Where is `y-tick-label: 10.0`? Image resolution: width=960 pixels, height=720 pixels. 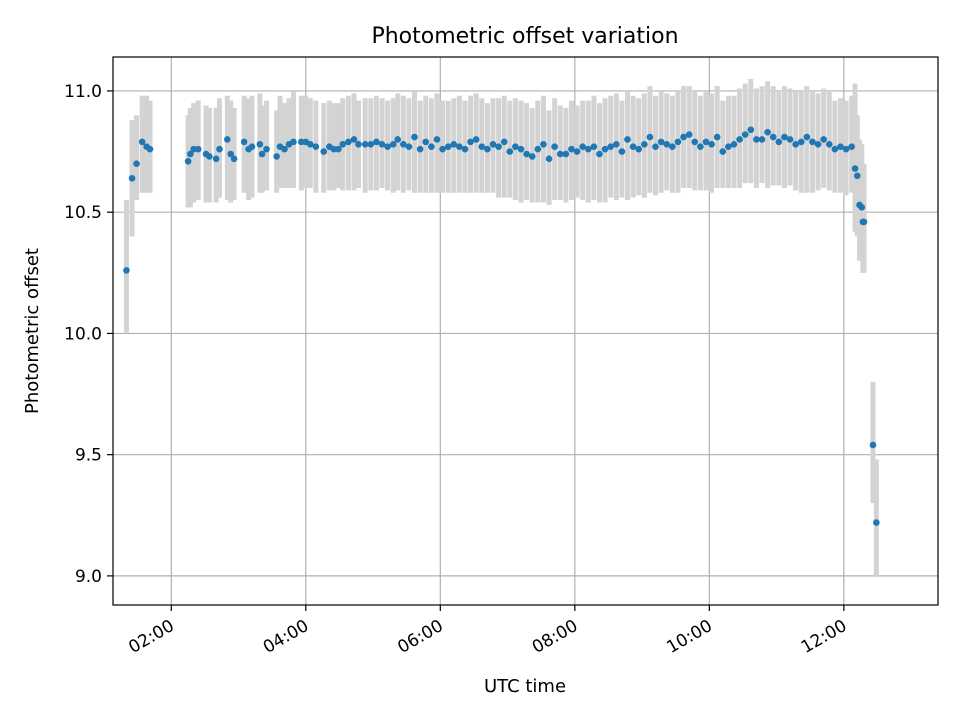
y-tick-label: 10.0 is located at coordinates (83, 334).